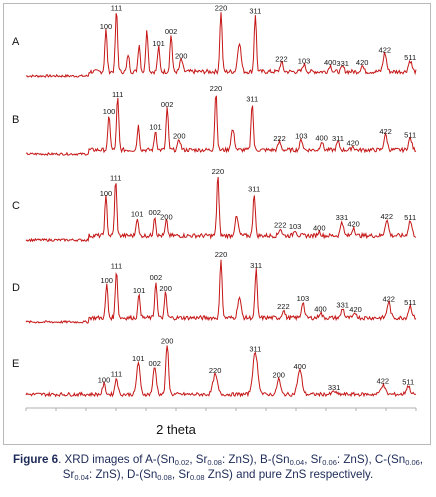  Describe the element at coordinates (221, 45) in the screenshot. I see `trace-a` at that location.